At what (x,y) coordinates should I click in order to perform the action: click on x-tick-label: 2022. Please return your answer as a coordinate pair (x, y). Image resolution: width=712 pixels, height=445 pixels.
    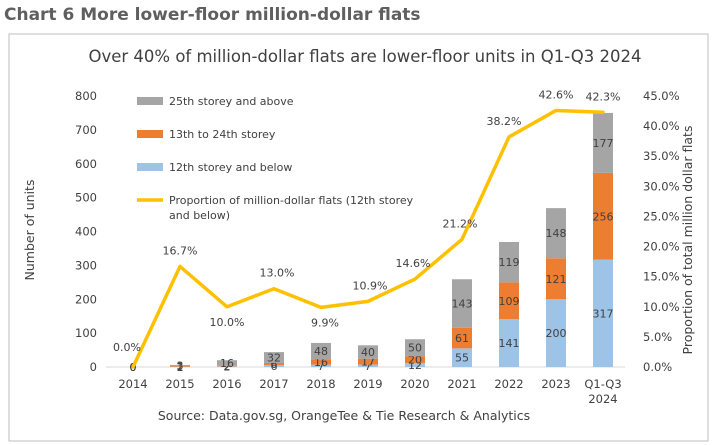
    Looking at the image, I should click on (508, 384).